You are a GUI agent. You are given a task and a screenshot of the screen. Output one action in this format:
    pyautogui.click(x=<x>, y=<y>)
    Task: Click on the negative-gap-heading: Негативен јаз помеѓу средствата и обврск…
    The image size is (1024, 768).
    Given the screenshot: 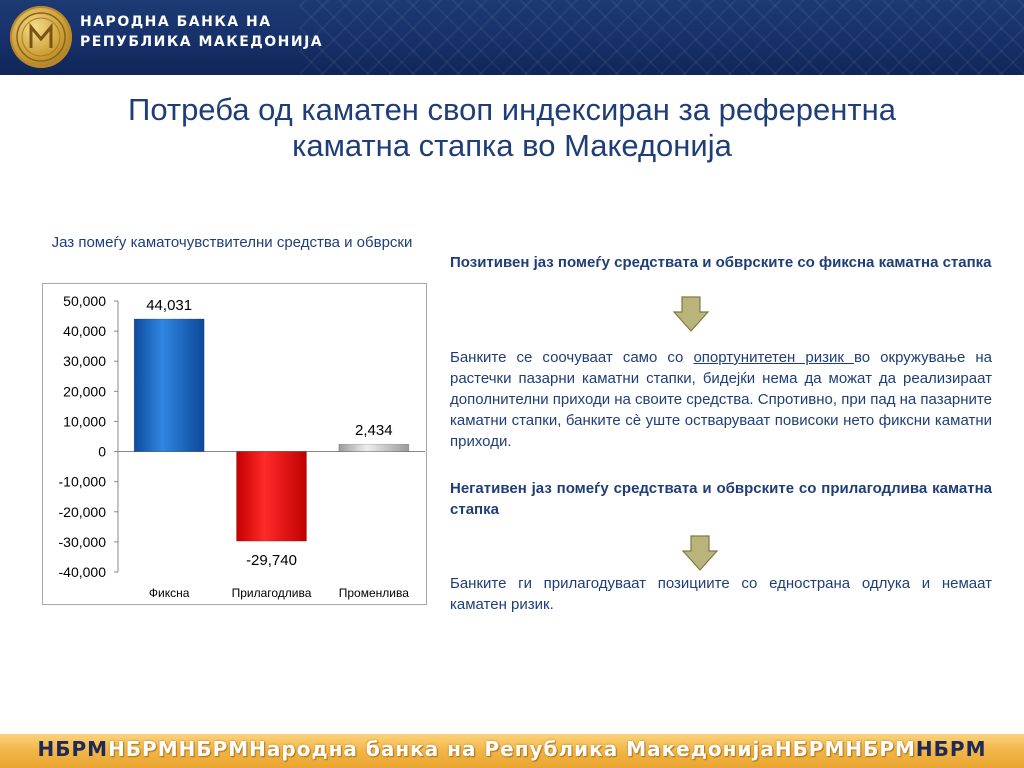 What is the action you would take?
    pyautogui.click(x=721, y=499)
    